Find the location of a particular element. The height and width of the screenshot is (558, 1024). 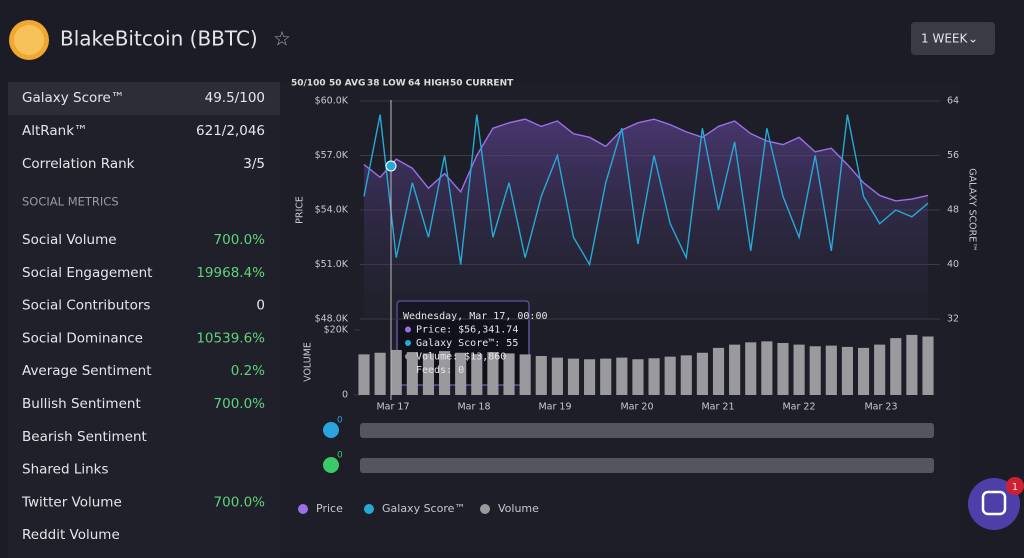

y2-axis-title: GALAXY SCORE™ is located at coordinates (972, 209).